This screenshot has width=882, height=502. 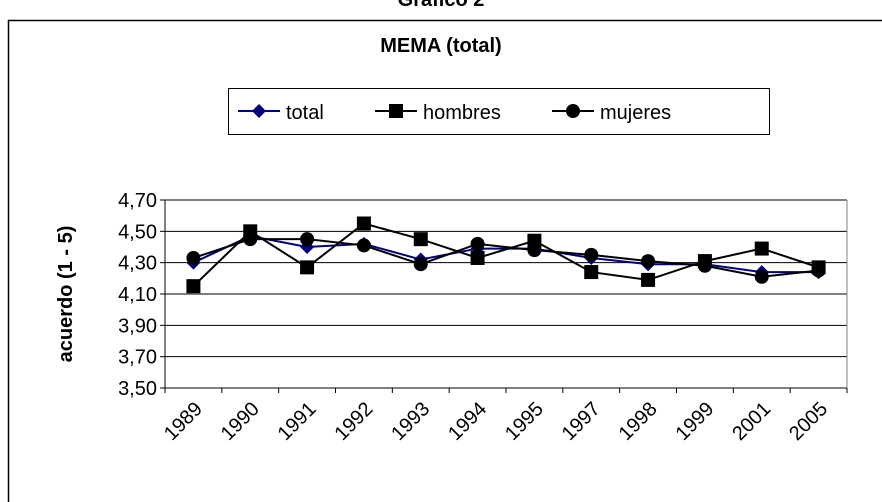 I want to click on legend-box, so click(x=499, y=111).